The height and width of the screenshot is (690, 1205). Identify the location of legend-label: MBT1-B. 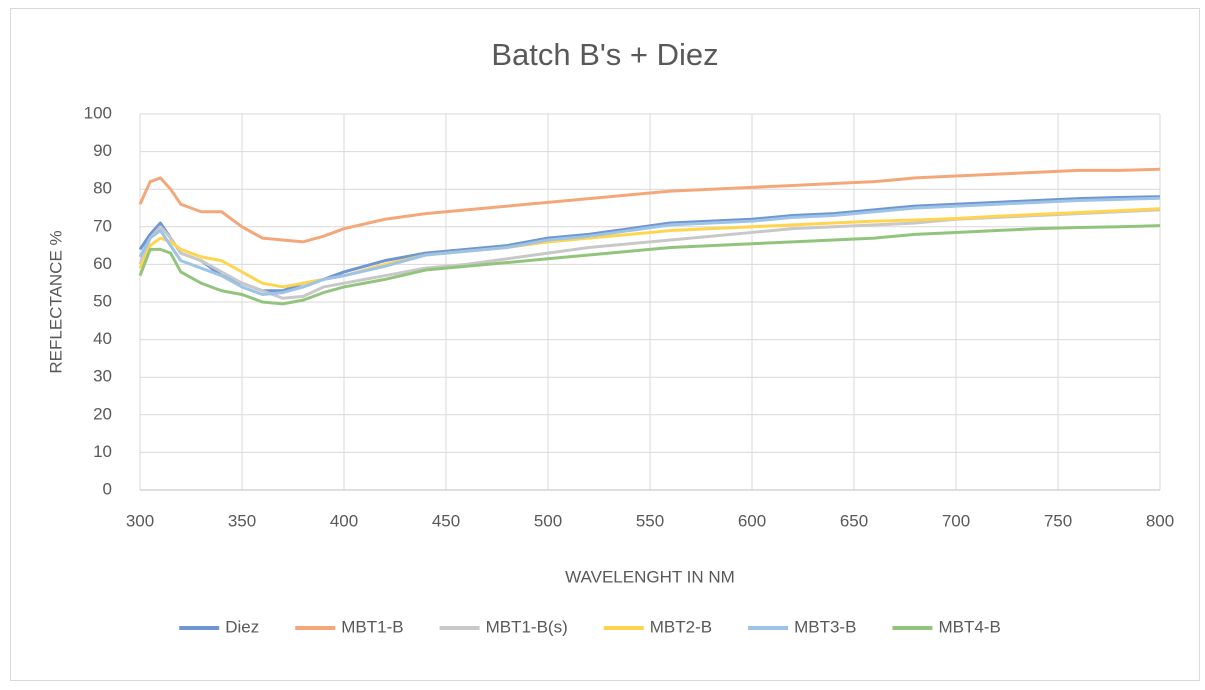
(372, 626).